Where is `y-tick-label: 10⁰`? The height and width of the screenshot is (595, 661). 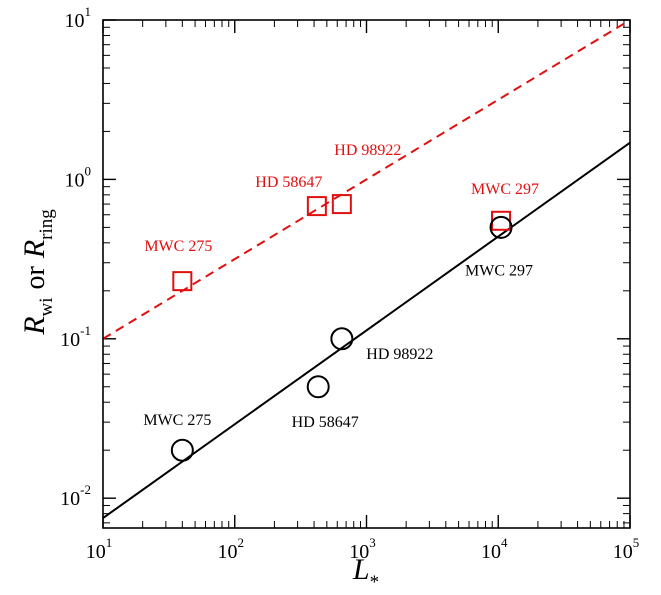 y-tick-label: 10⁰ is located at coordinates (78, 177).